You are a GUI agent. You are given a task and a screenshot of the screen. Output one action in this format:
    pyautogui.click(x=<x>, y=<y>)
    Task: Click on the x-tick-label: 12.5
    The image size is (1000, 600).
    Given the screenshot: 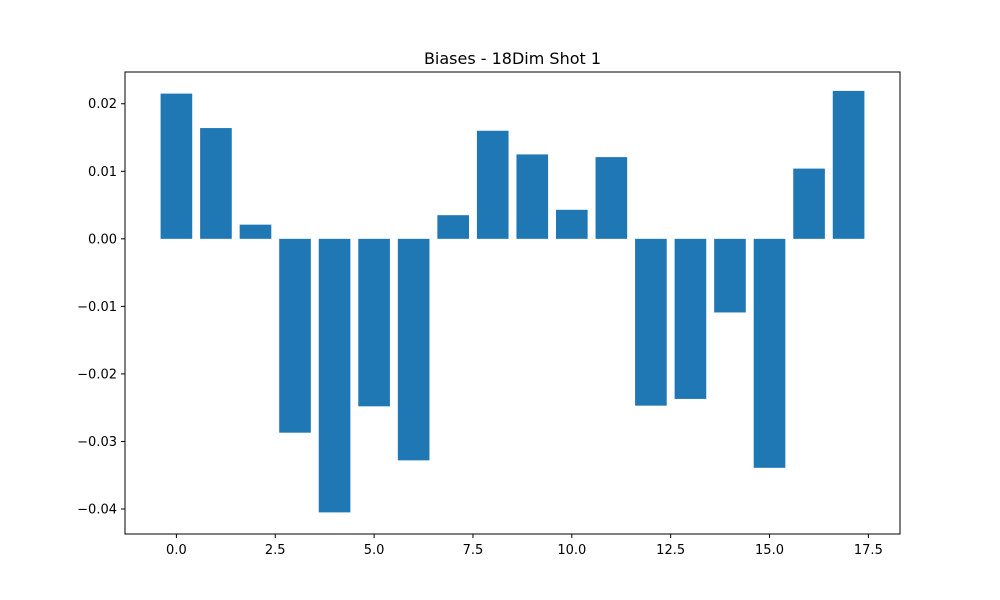 What is the action you would take?
    pyautogui.click(x=670, y=550)
    